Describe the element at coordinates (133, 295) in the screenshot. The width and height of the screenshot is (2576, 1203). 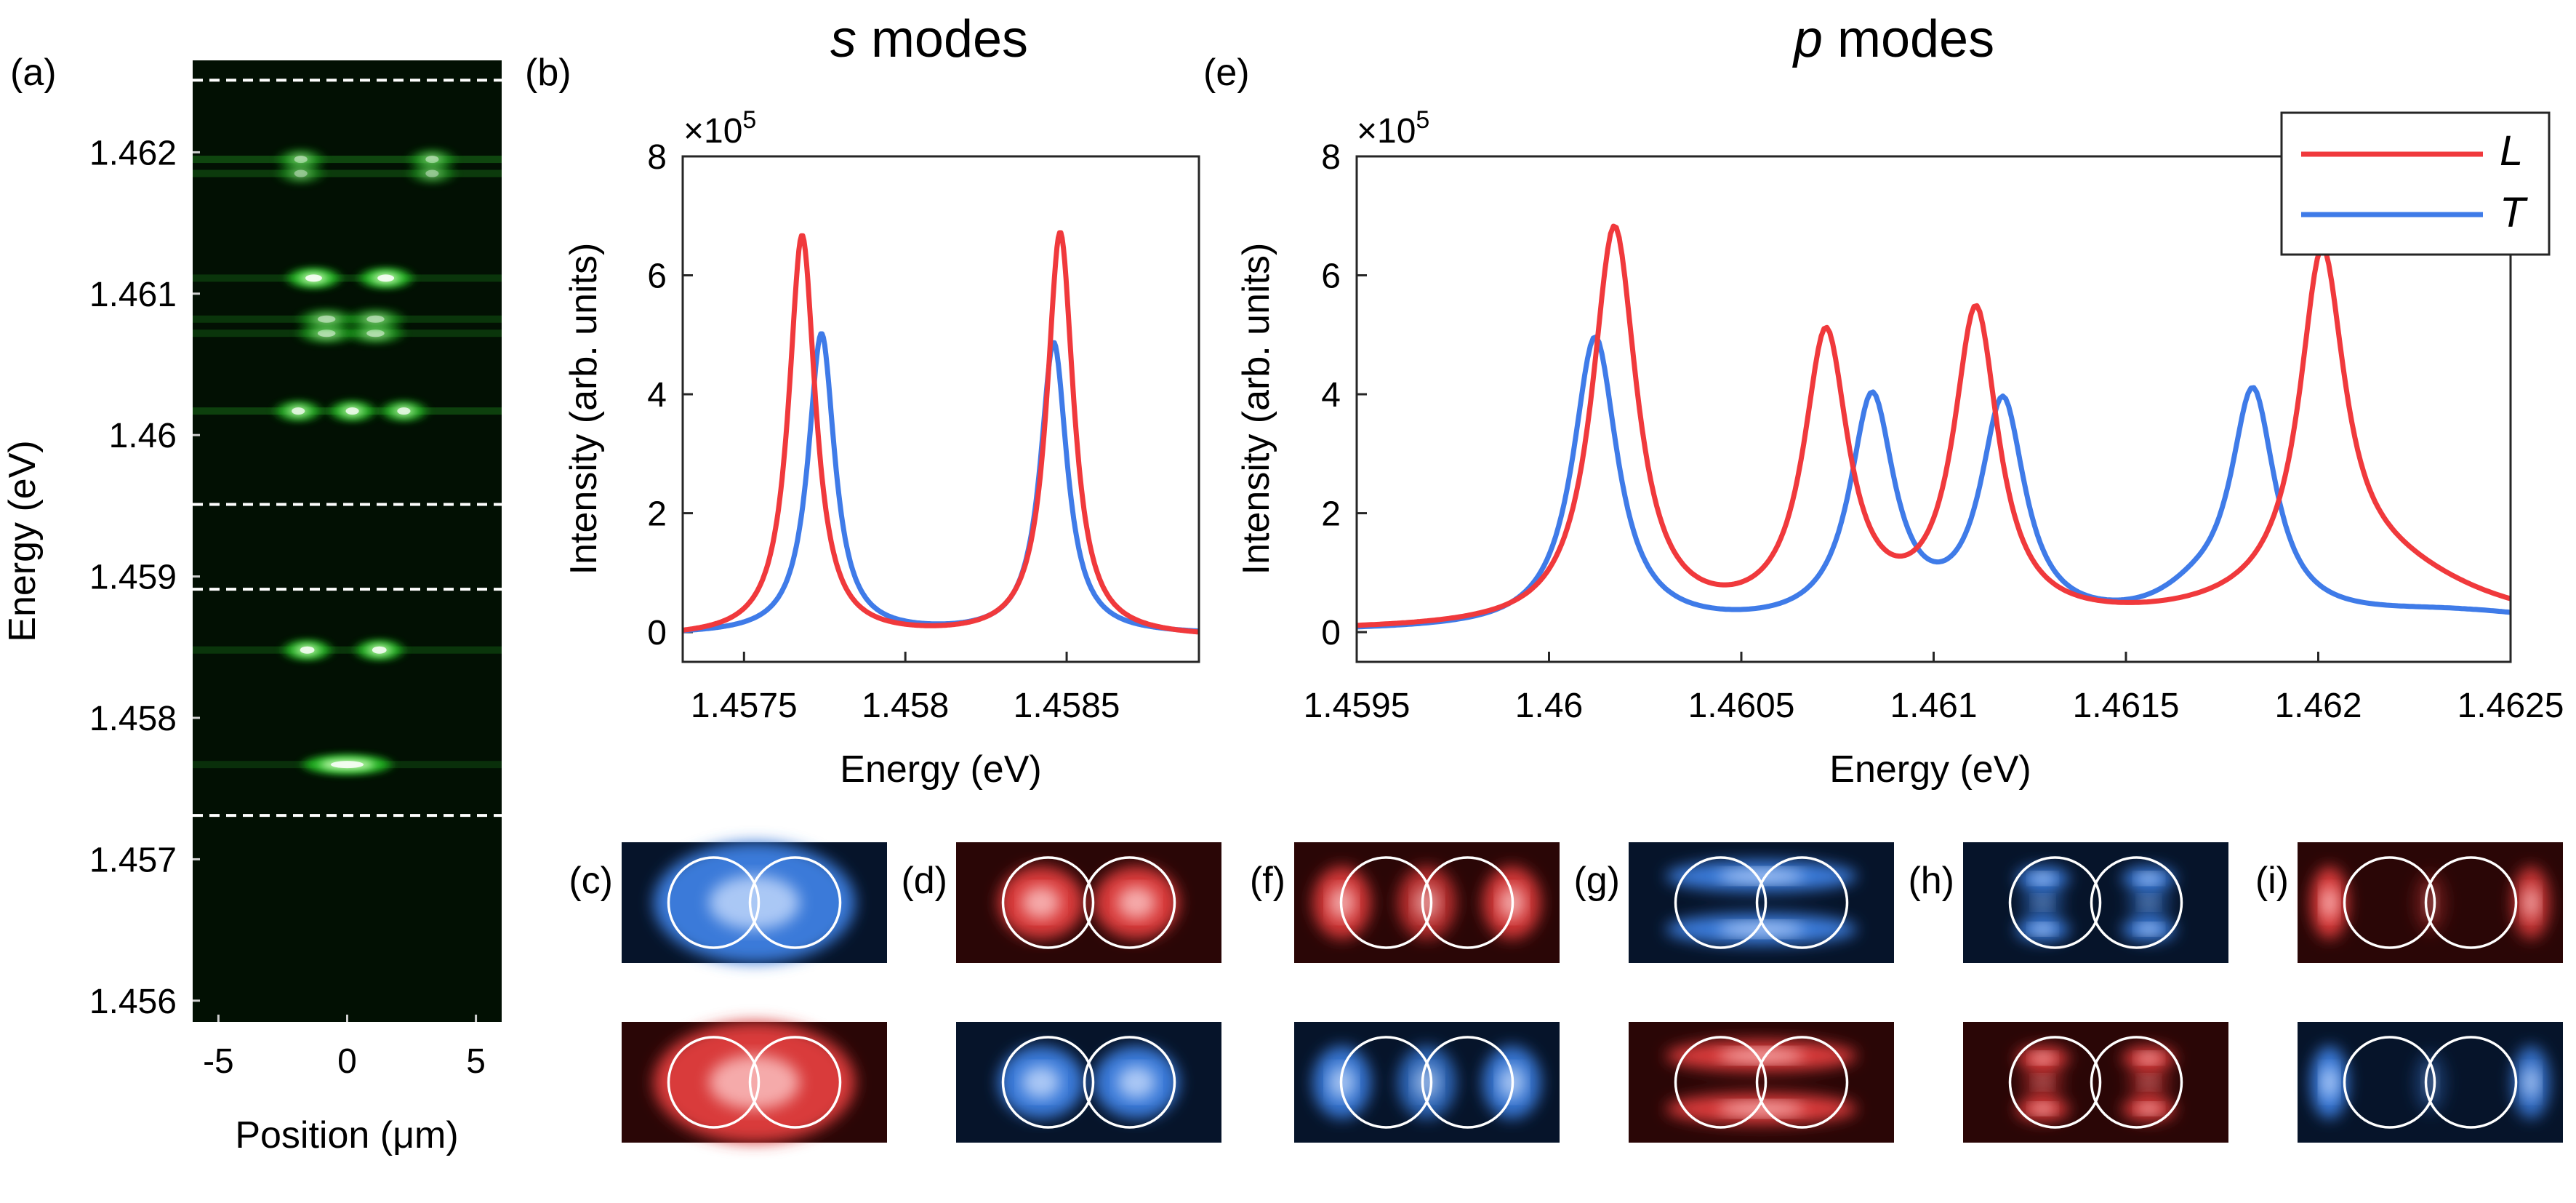
I see `a-ytick-label: 1.461` at that location.